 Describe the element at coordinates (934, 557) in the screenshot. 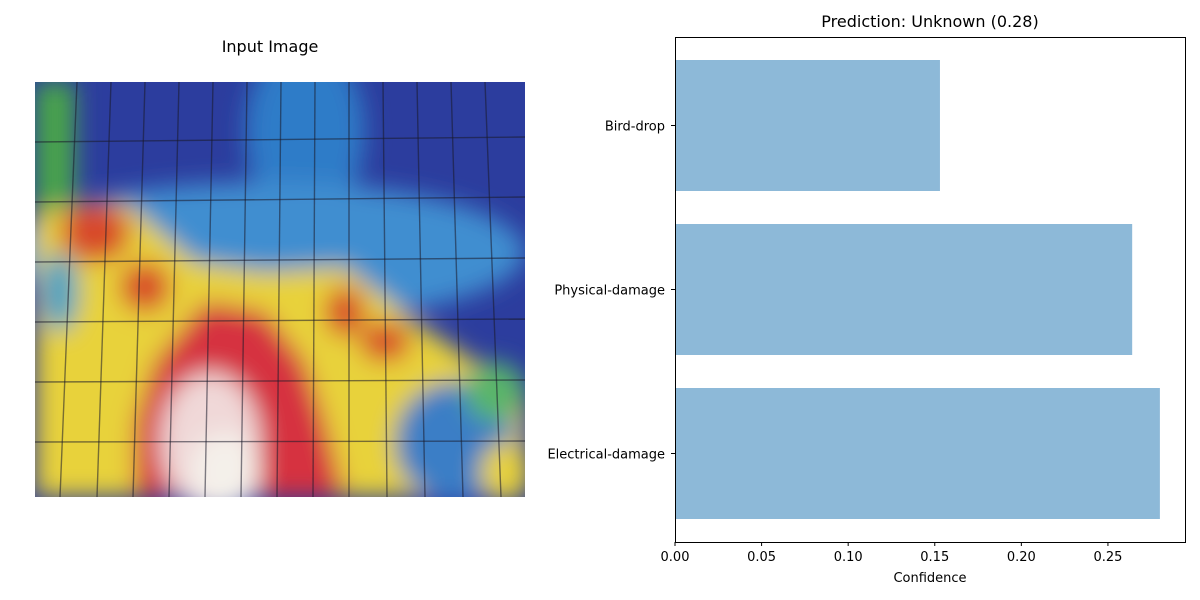

I see `x-tick-label: 0.15` at that location.